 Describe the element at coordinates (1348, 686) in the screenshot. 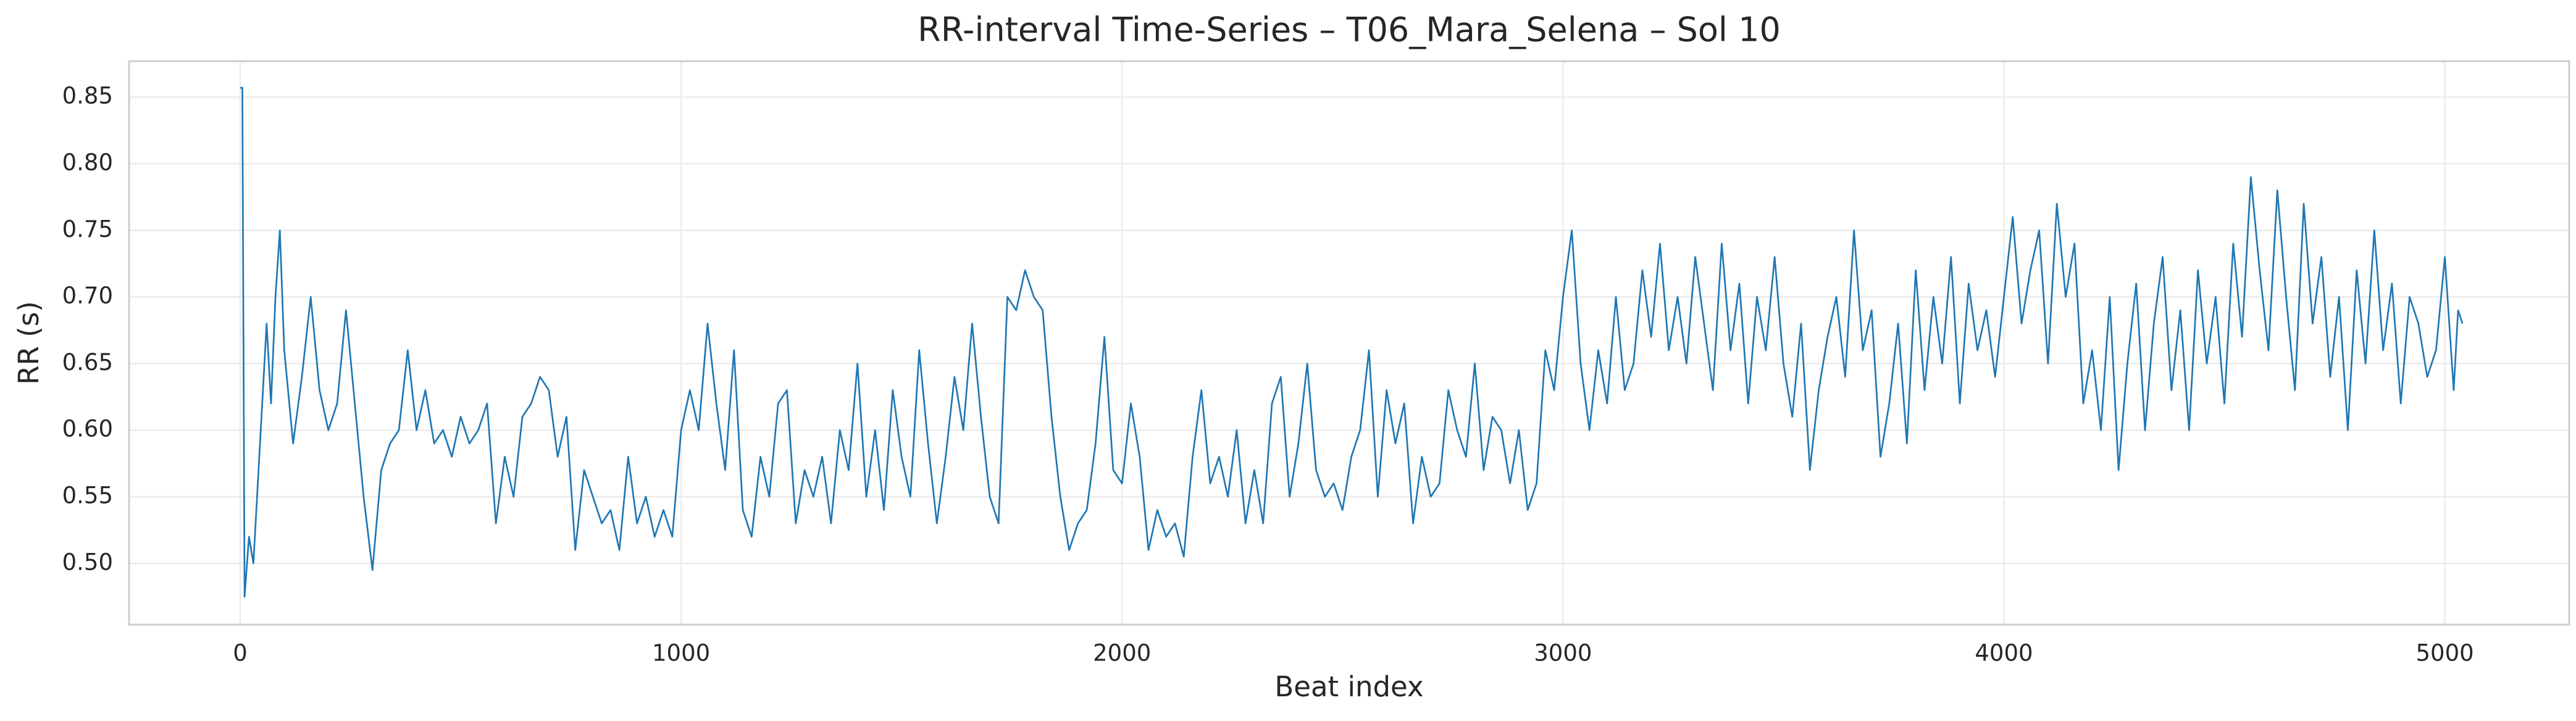

I see `x-axis-label: Beat index` at that location.